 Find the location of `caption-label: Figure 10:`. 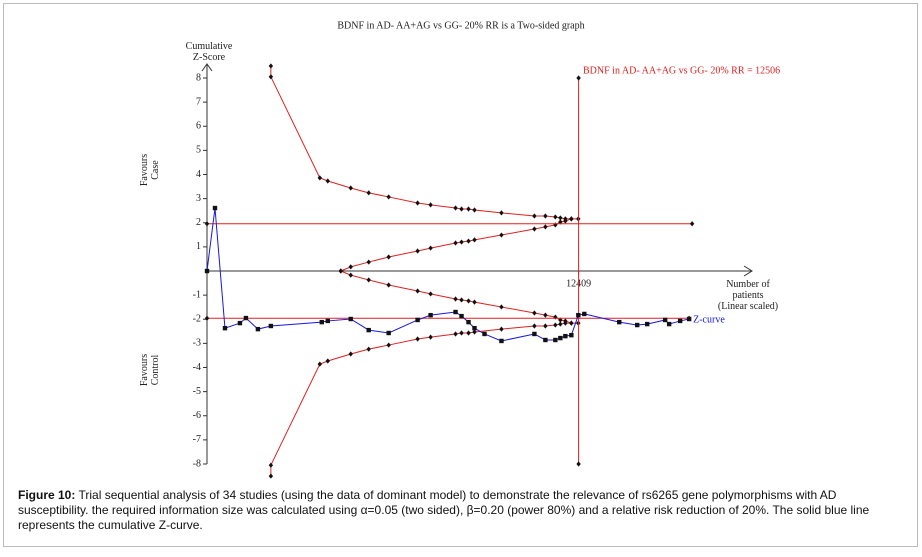

caption-label: Figure 10: is located at coordinates (47, 495).